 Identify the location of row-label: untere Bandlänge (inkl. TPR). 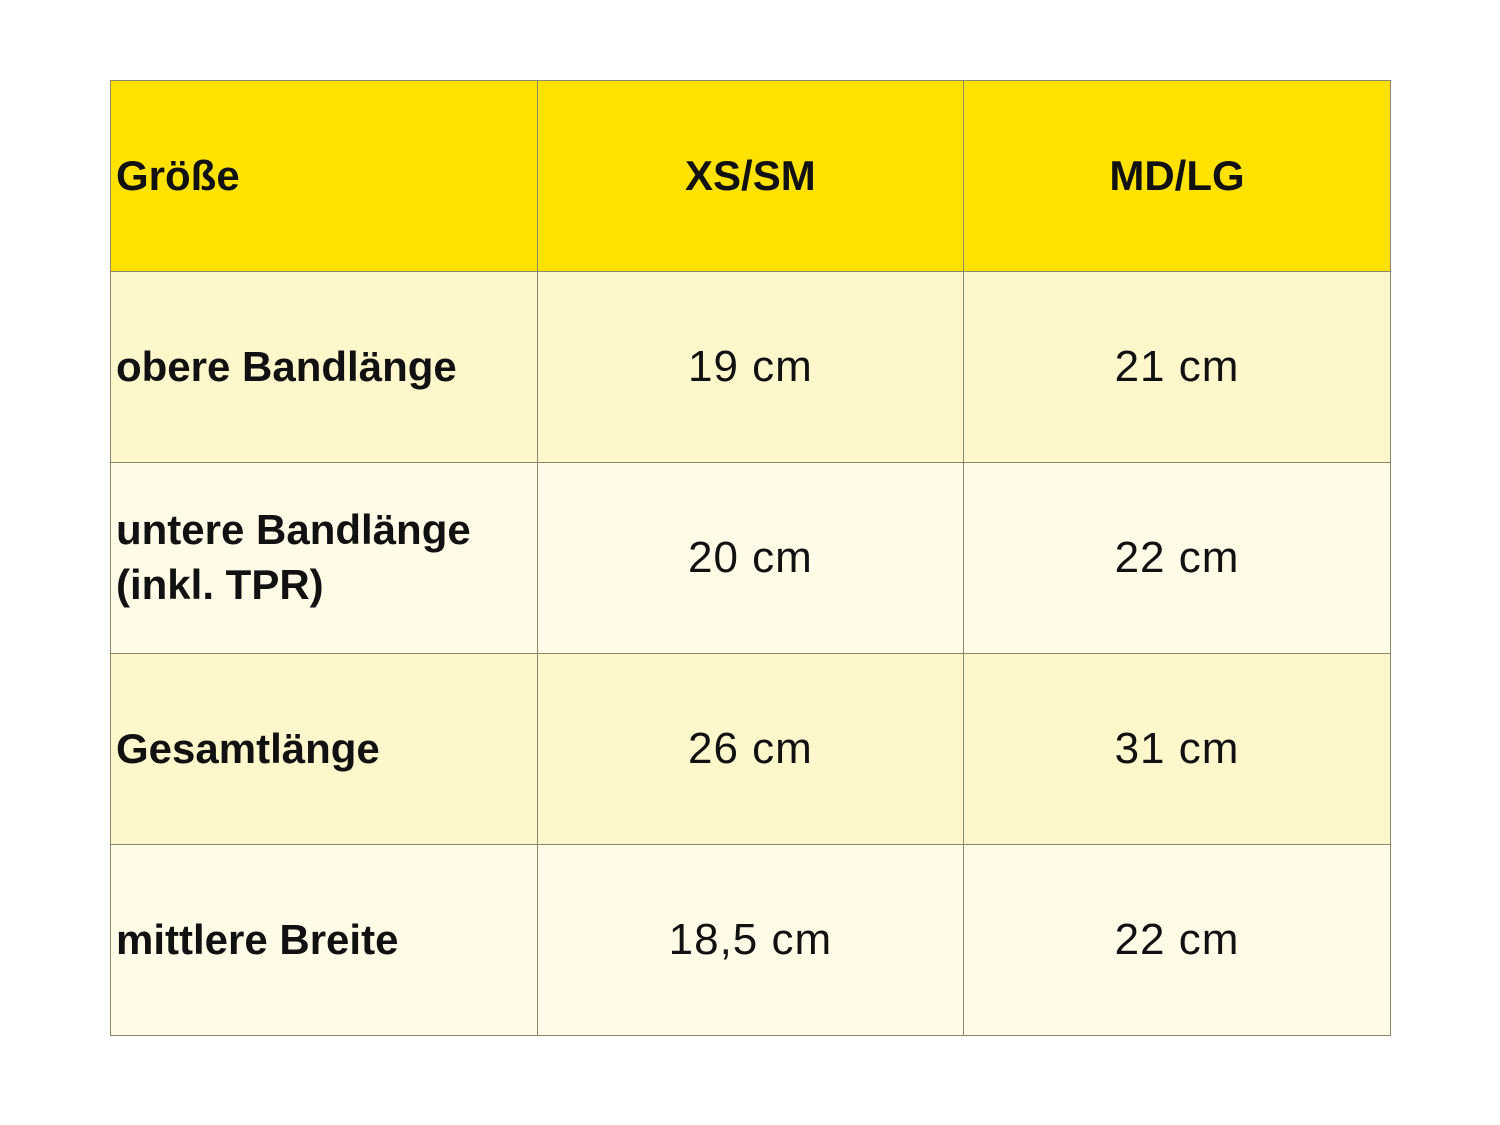
(324, 558).